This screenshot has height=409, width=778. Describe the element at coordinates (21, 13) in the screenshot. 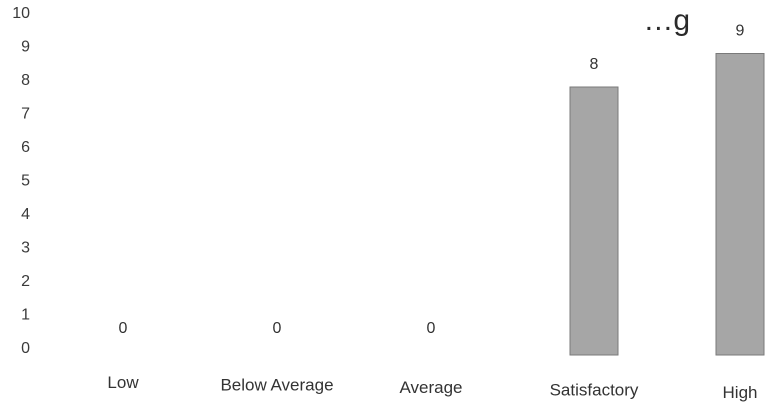

I see `y-tick-label: 10` at that location.